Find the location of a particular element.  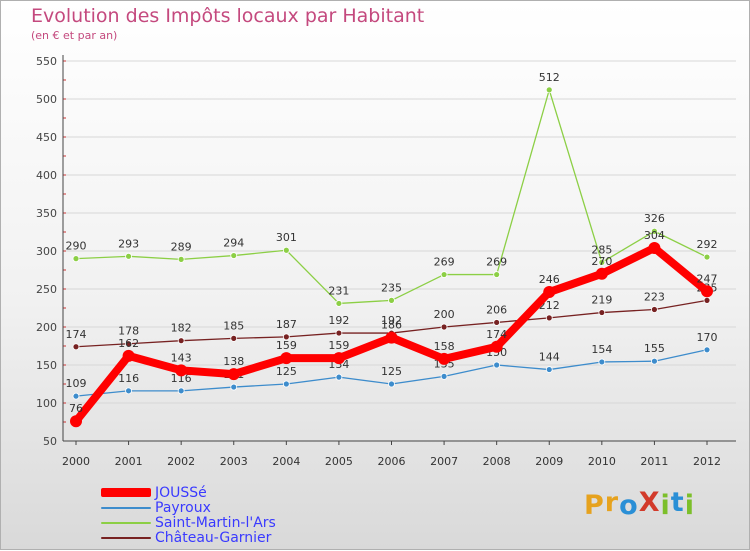

y-tick-label-50: 50 is located at coordinates (50, 441).